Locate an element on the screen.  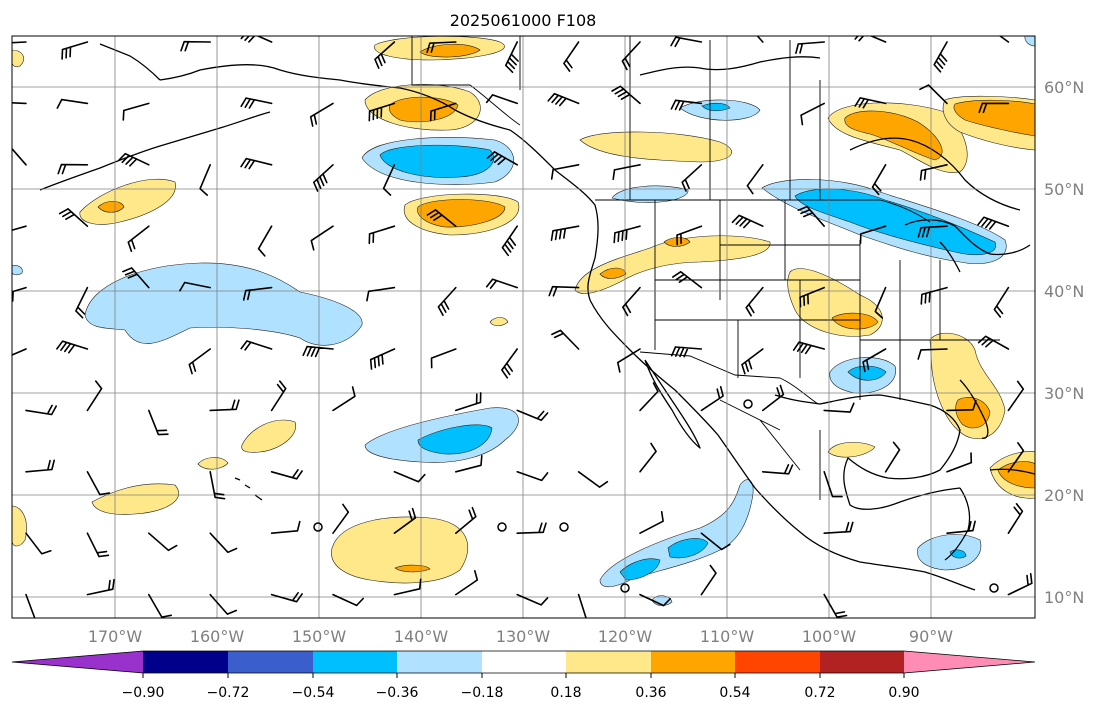
florida-coast is located at coordinates (974, 409).